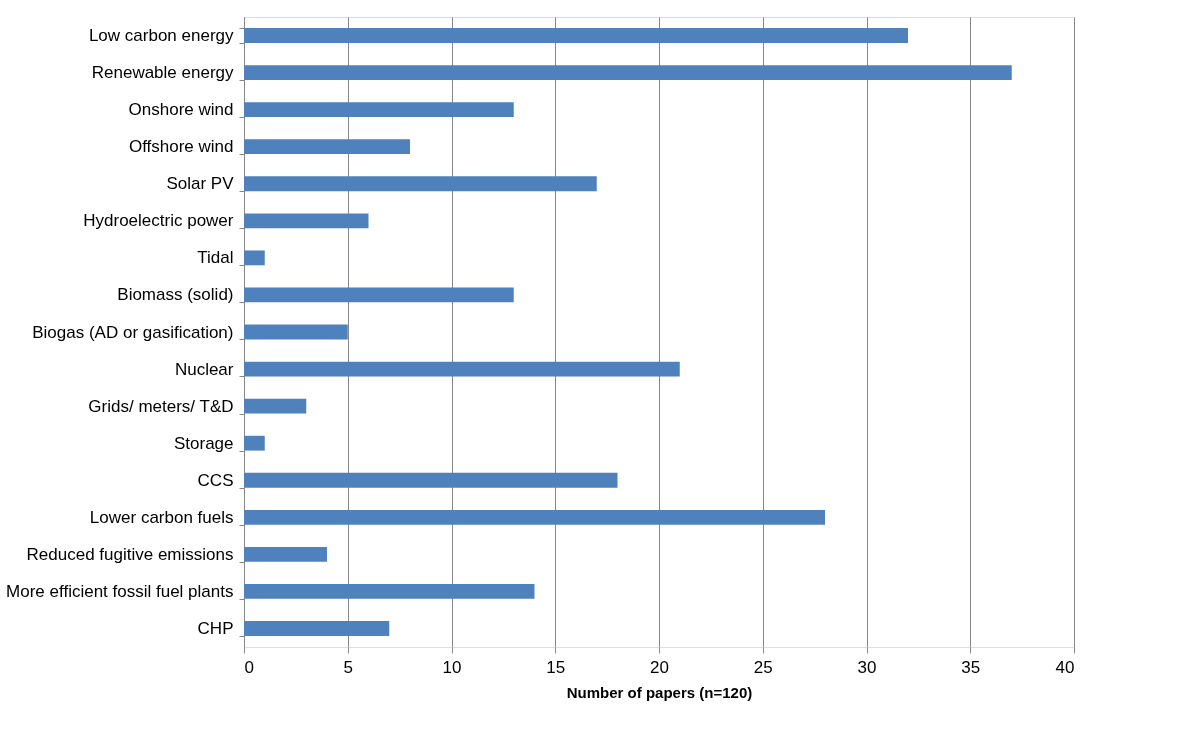 The height and width of the screenshot is (731, 1195). Describe the element at coordinates (556, 667) in the screenshot. I see `x-tick-label: 15` at that location.